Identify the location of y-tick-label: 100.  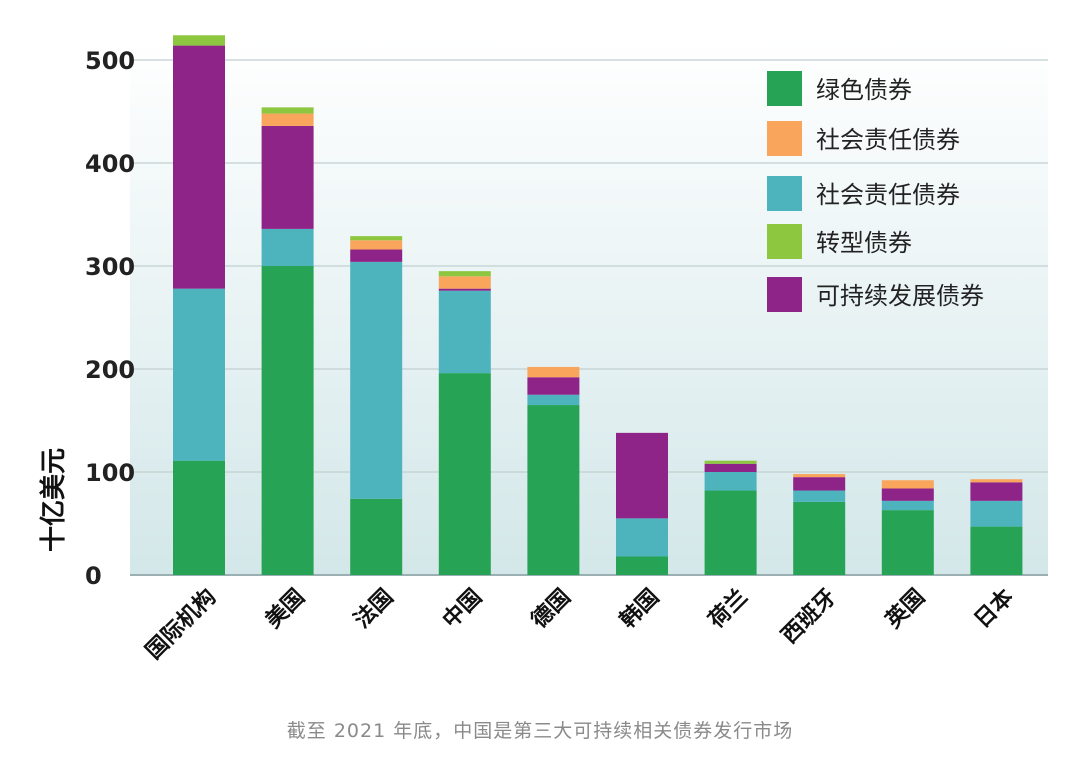
(110, 473).